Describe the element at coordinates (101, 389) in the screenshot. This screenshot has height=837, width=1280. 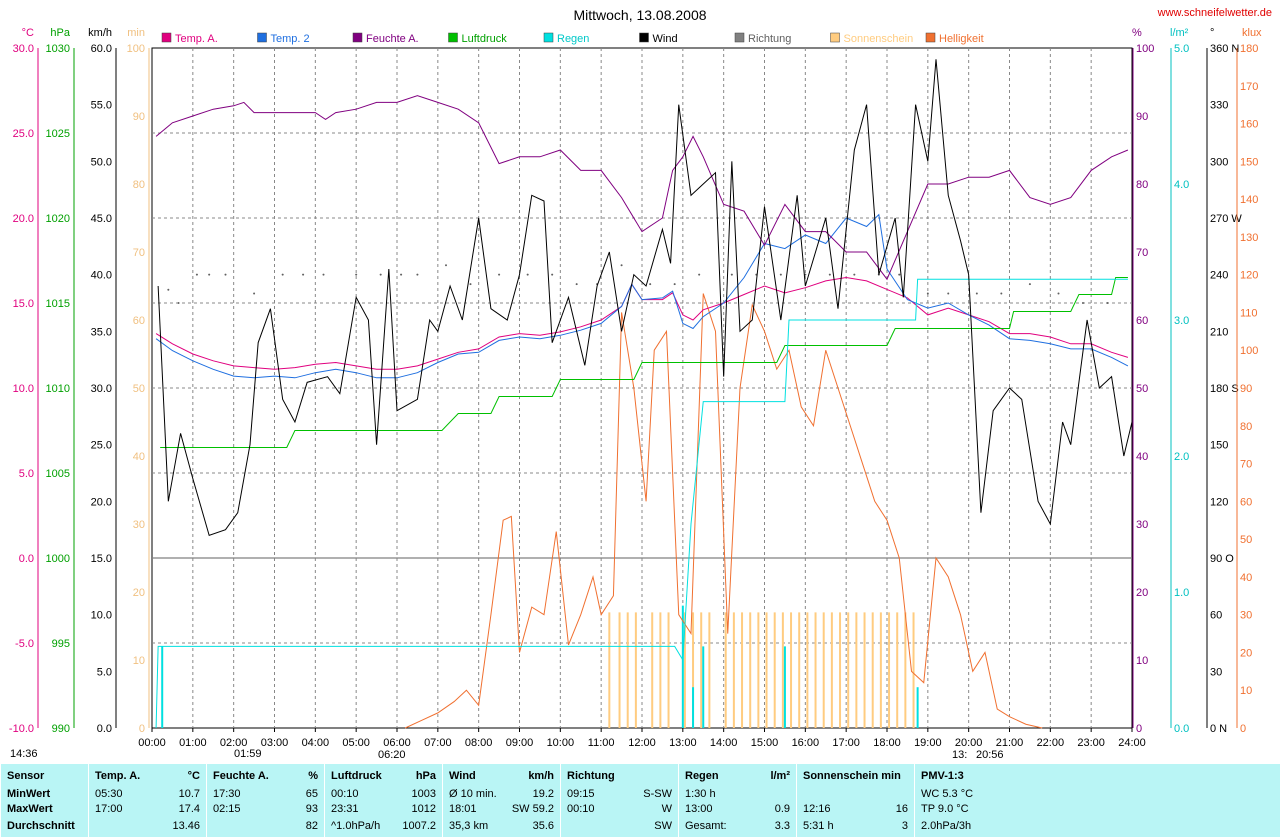
I see `axis-tick: 30.0` at that location.